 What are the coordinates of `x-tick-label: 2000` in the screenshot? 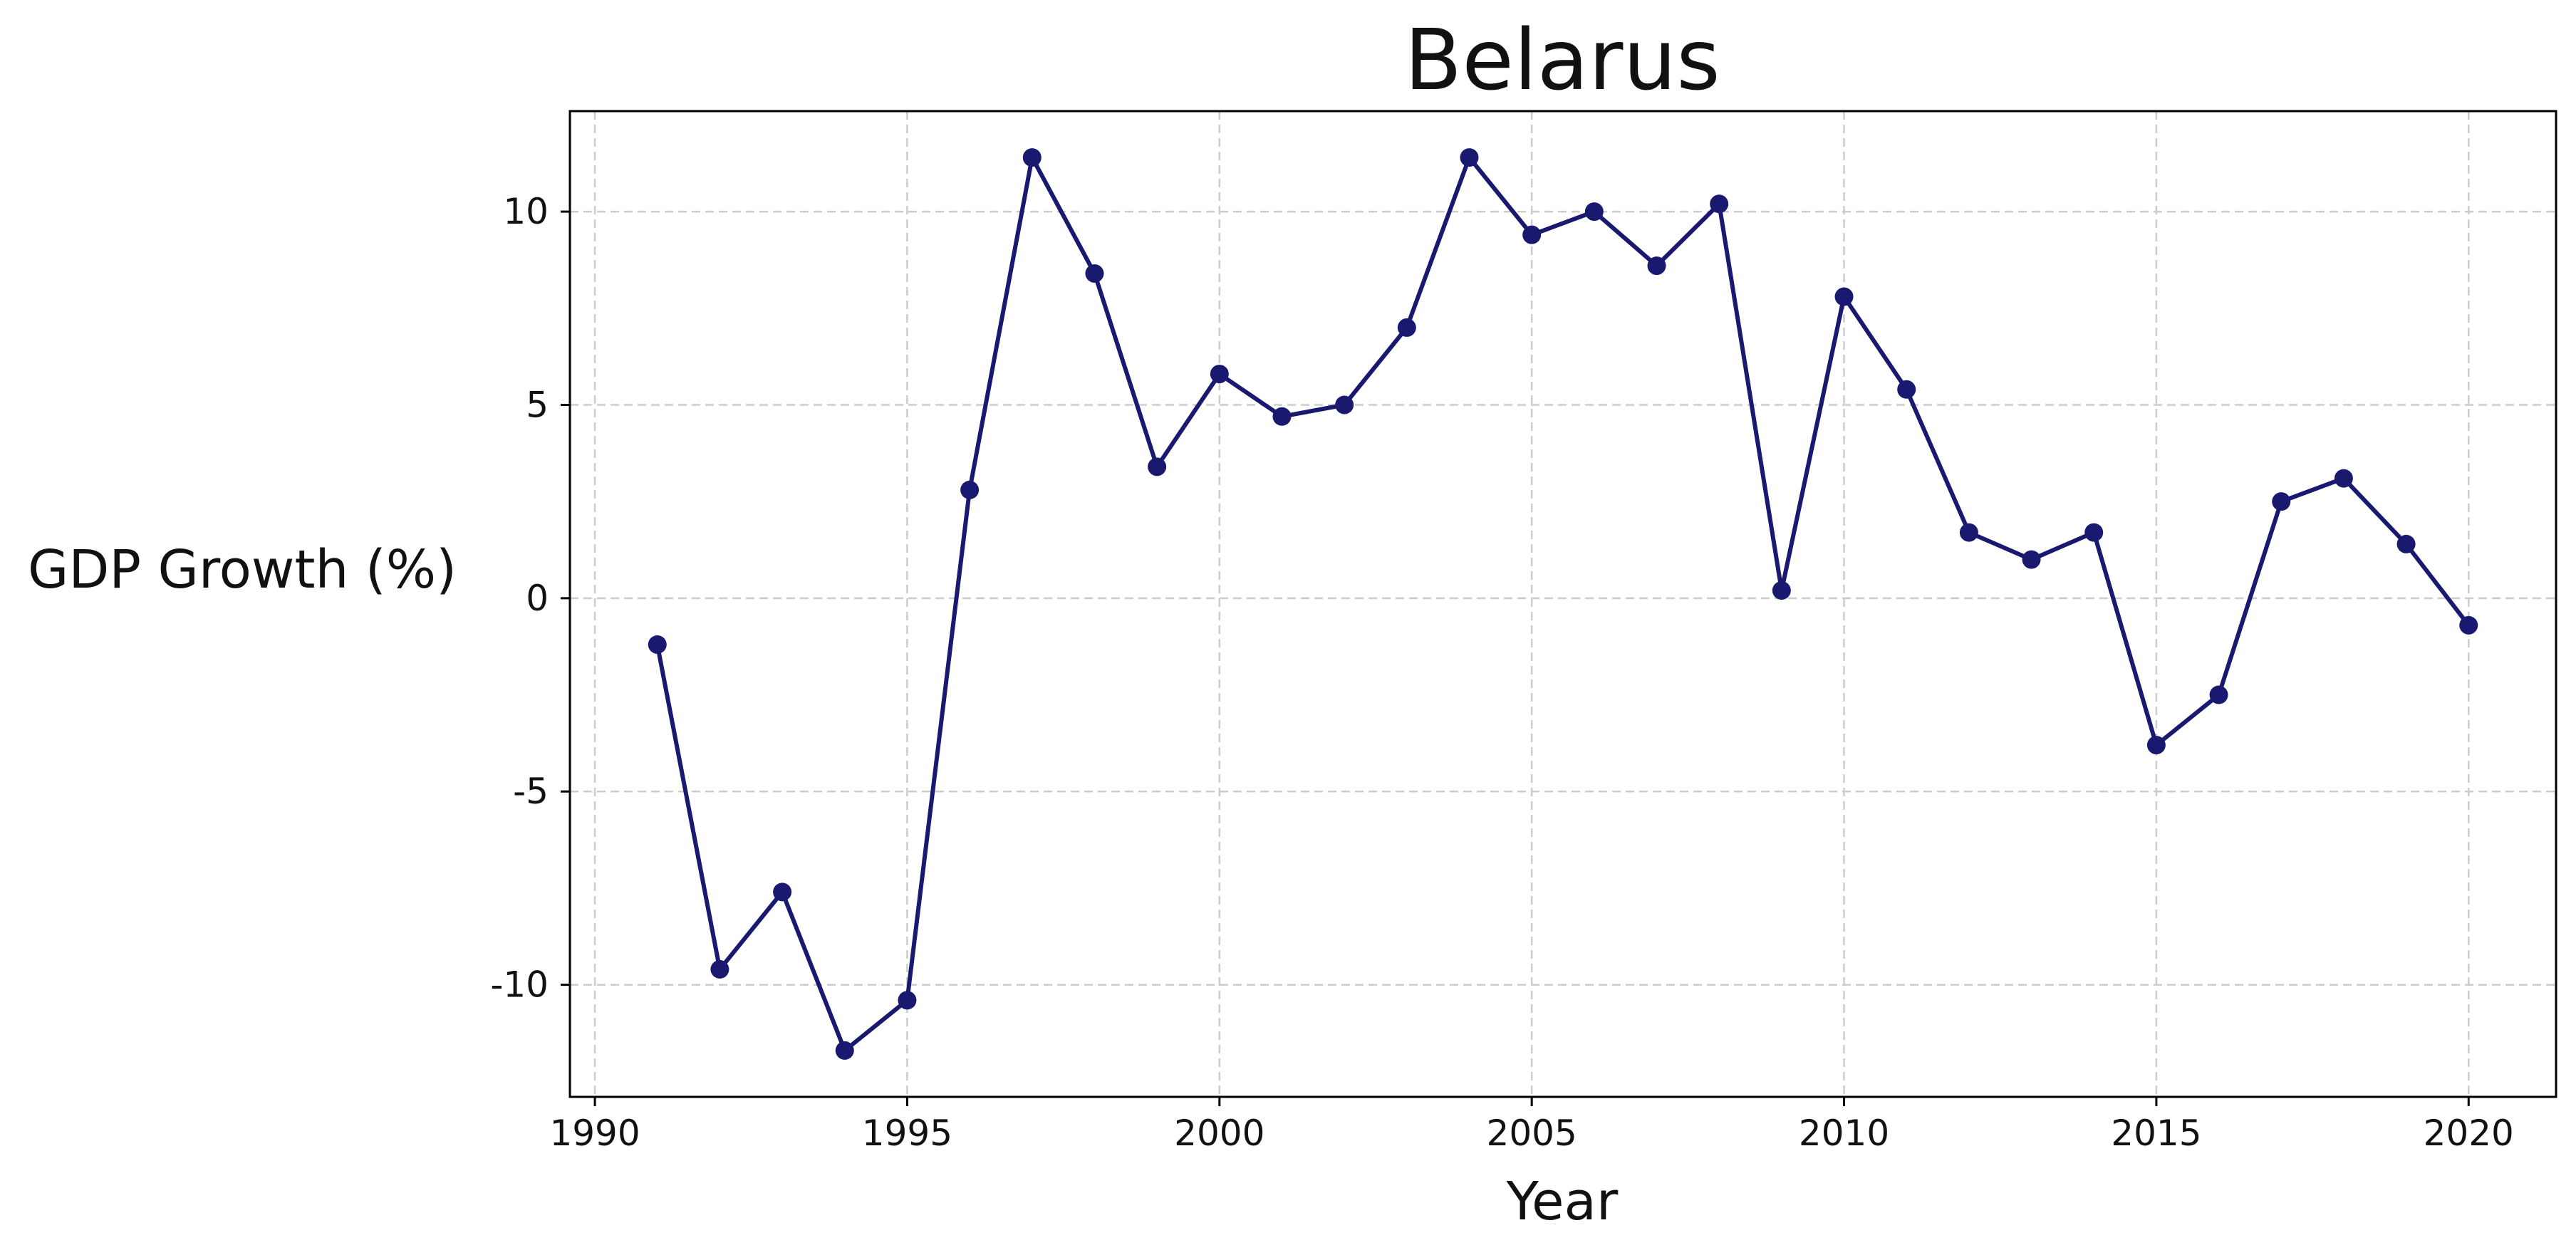 It's located at (1219, 1133).